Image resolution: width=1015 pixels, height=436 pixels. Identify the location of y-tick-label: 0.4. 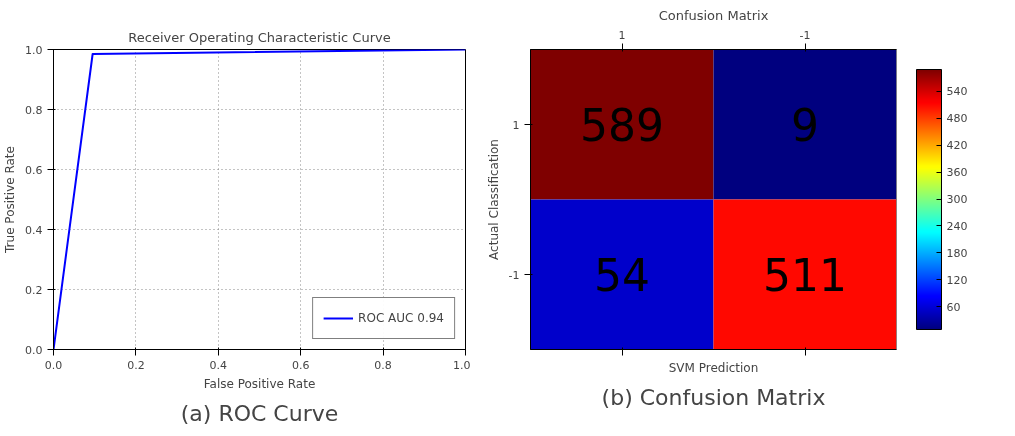
(34, 230).